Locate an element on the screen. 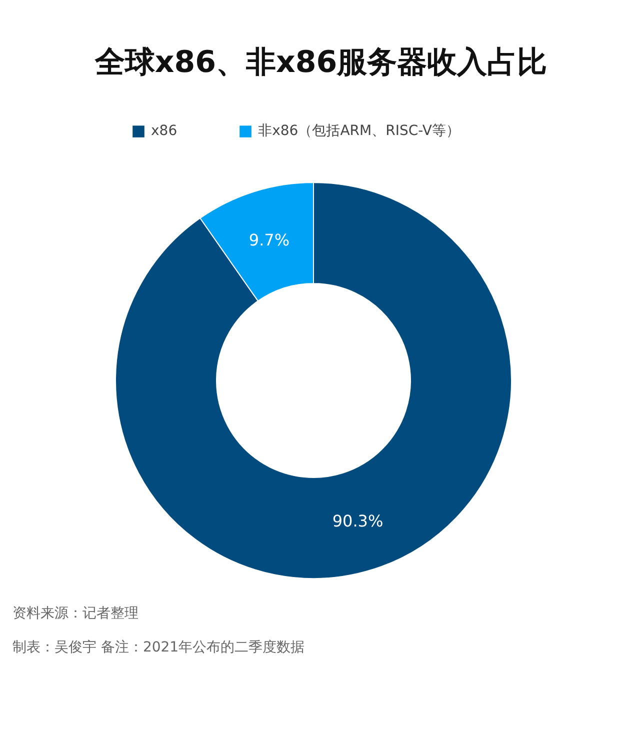  text: 资料来源：记者整理 is located at coordinates (75, 614).